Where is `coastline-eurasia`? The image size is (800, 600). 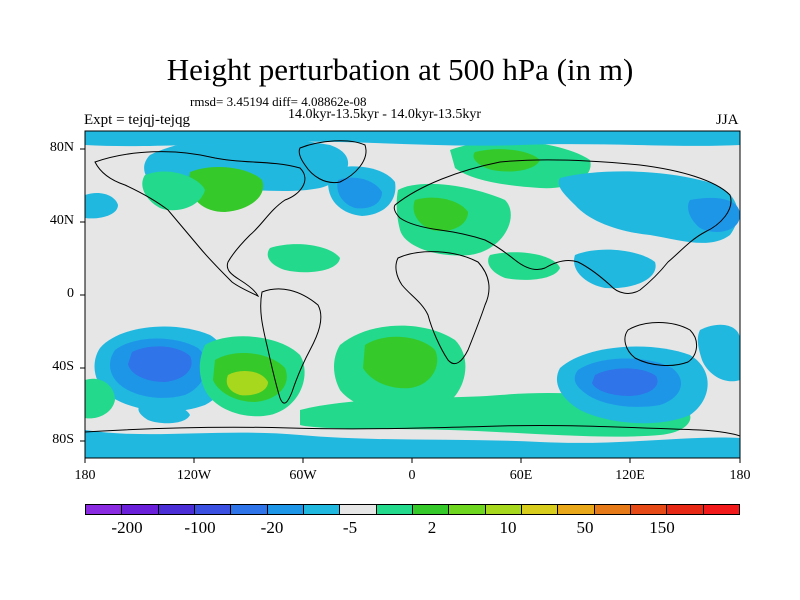 coastline-eurasia is located at coordinates (562, 226).